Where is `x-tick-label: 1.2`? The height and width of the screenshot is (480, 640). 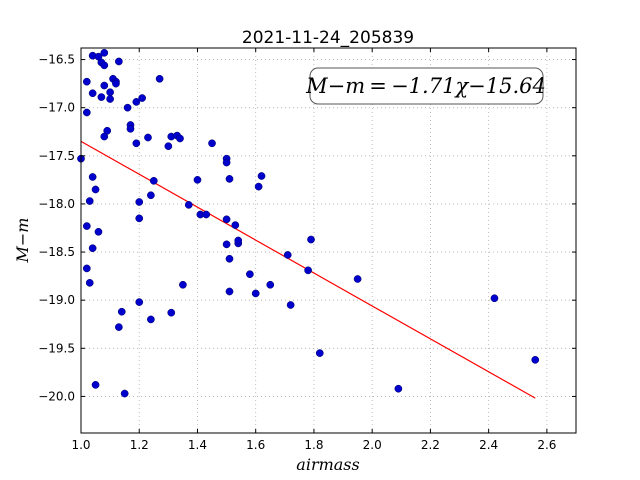 x-tick-label: 1.2 is located at coordinates (139, 445).